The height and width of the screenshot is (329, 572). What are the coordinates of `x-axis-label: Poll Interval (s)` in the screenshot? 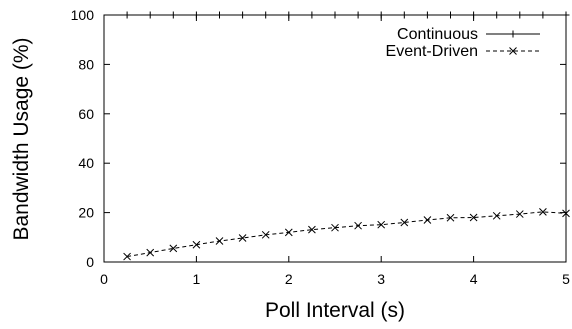 It's located at (335, 310).